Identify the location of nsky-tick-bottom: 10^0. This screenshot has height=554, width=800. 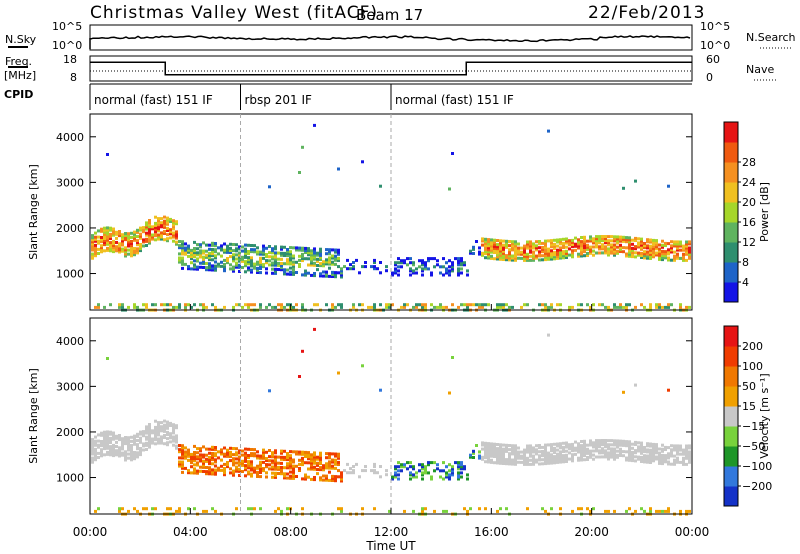
(67, 45).